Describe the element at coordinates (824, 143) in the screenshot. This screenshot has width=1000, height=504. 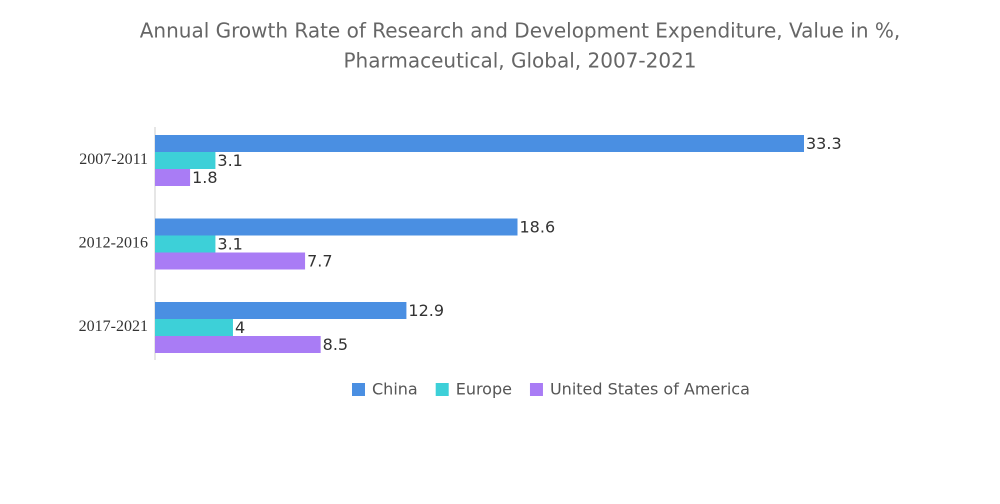
I see `value-label: 33.3` at that location.